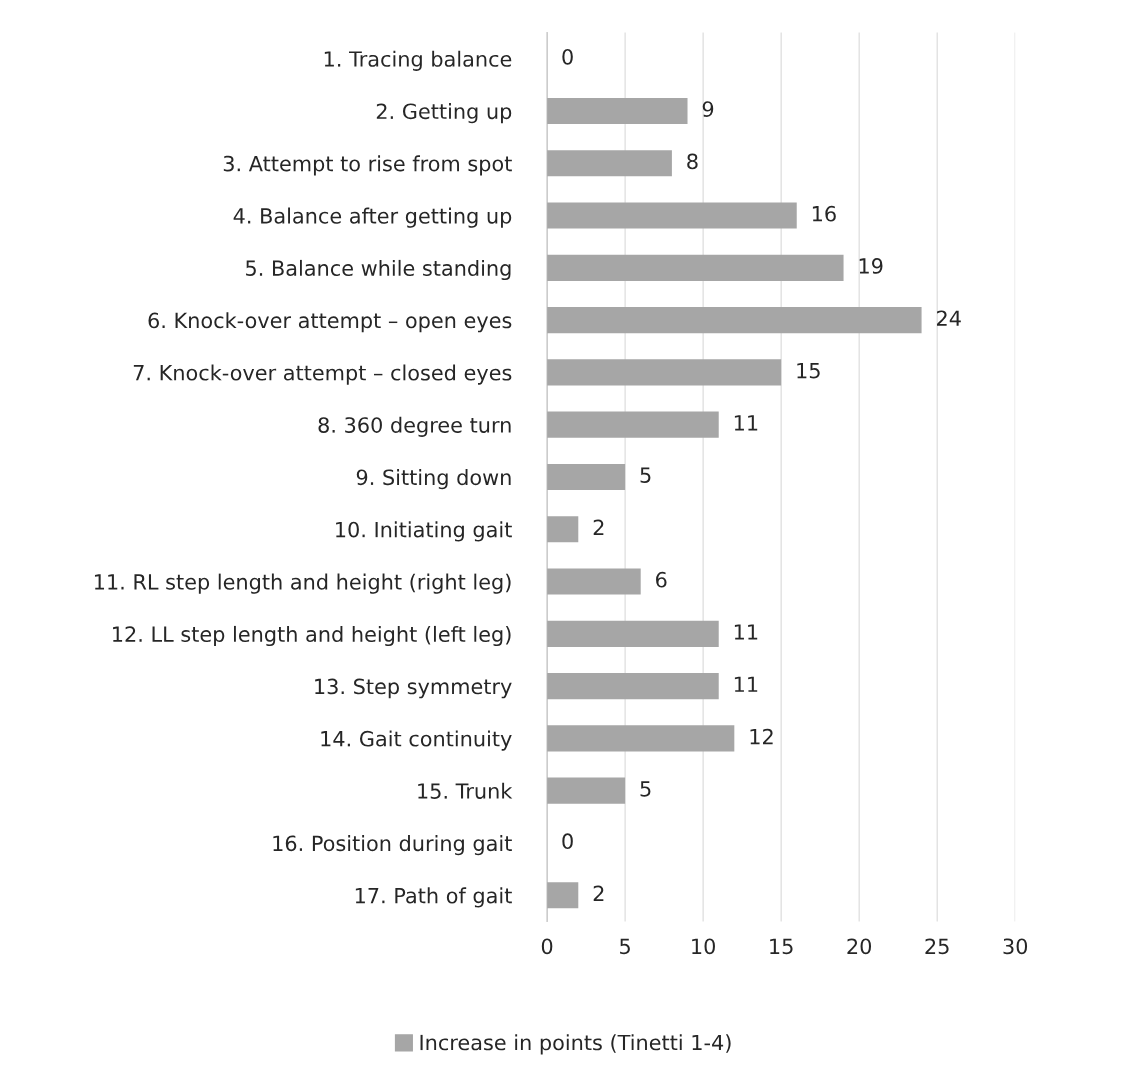 This screenshot has height=1084, width=1128. What do you see at coordinates (708, 109) in the screenshot?
I see `data-label: 9` at bounding box center [708, 109].